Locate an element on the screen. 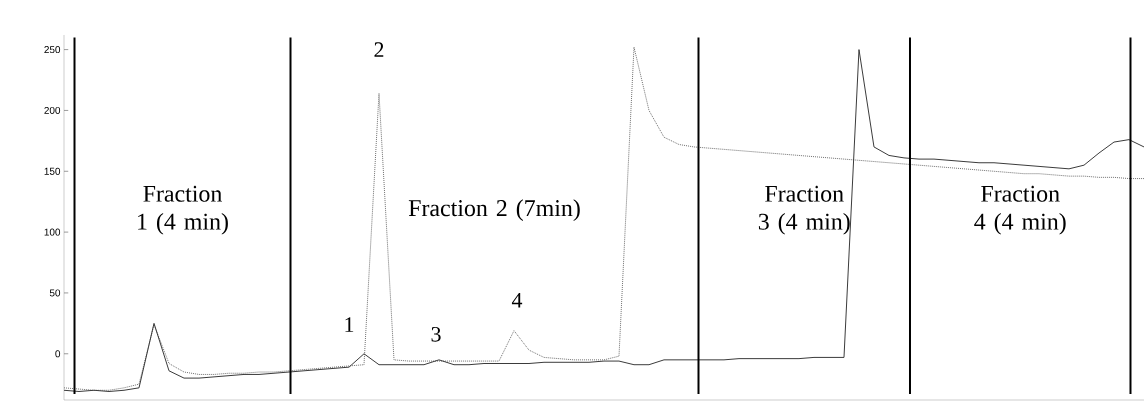  y-tick-label: 100 is located at coordinates (52, 232).